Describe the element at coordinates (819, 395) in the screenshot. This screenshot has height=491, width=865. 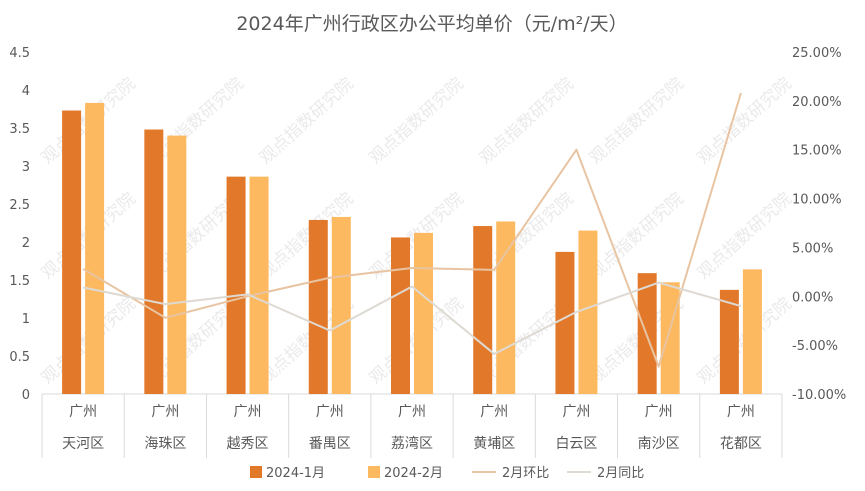
I see `y-right-tick-label: -10.00%` at that location.